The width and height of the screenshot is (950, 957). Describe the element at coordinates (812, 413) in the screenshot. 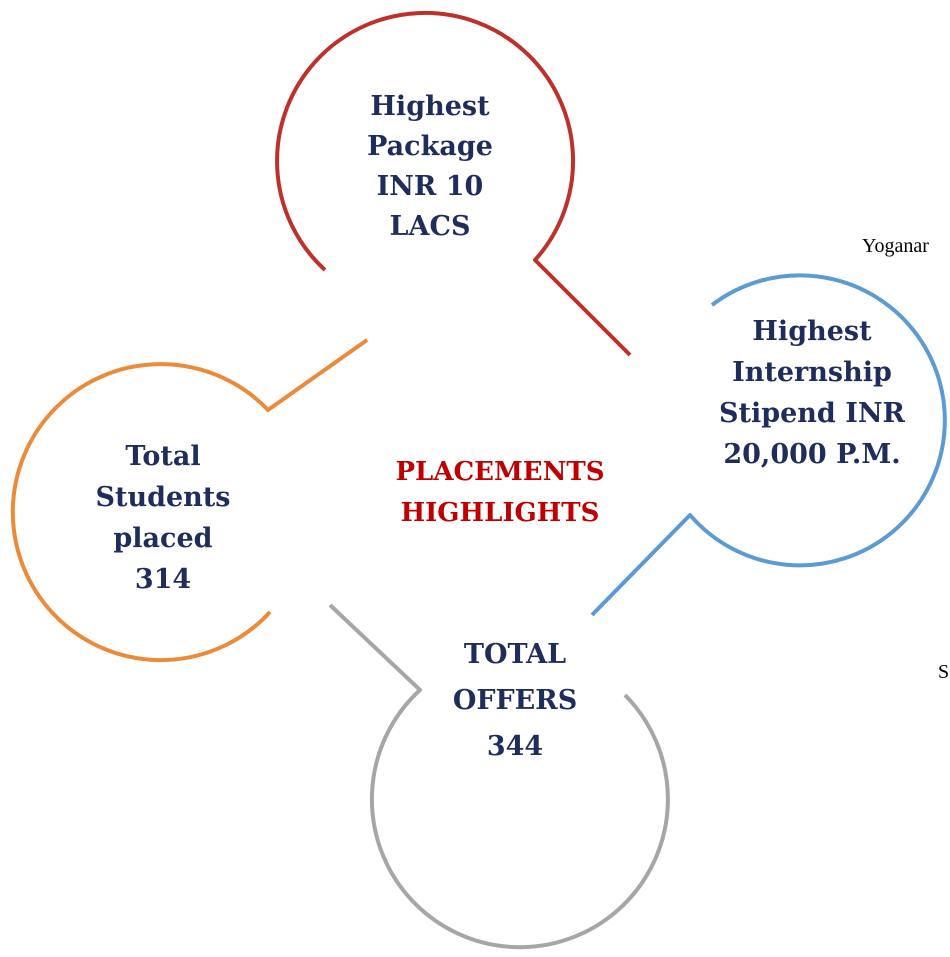

I see `bubble-label-line: Stipend INR` at that location.